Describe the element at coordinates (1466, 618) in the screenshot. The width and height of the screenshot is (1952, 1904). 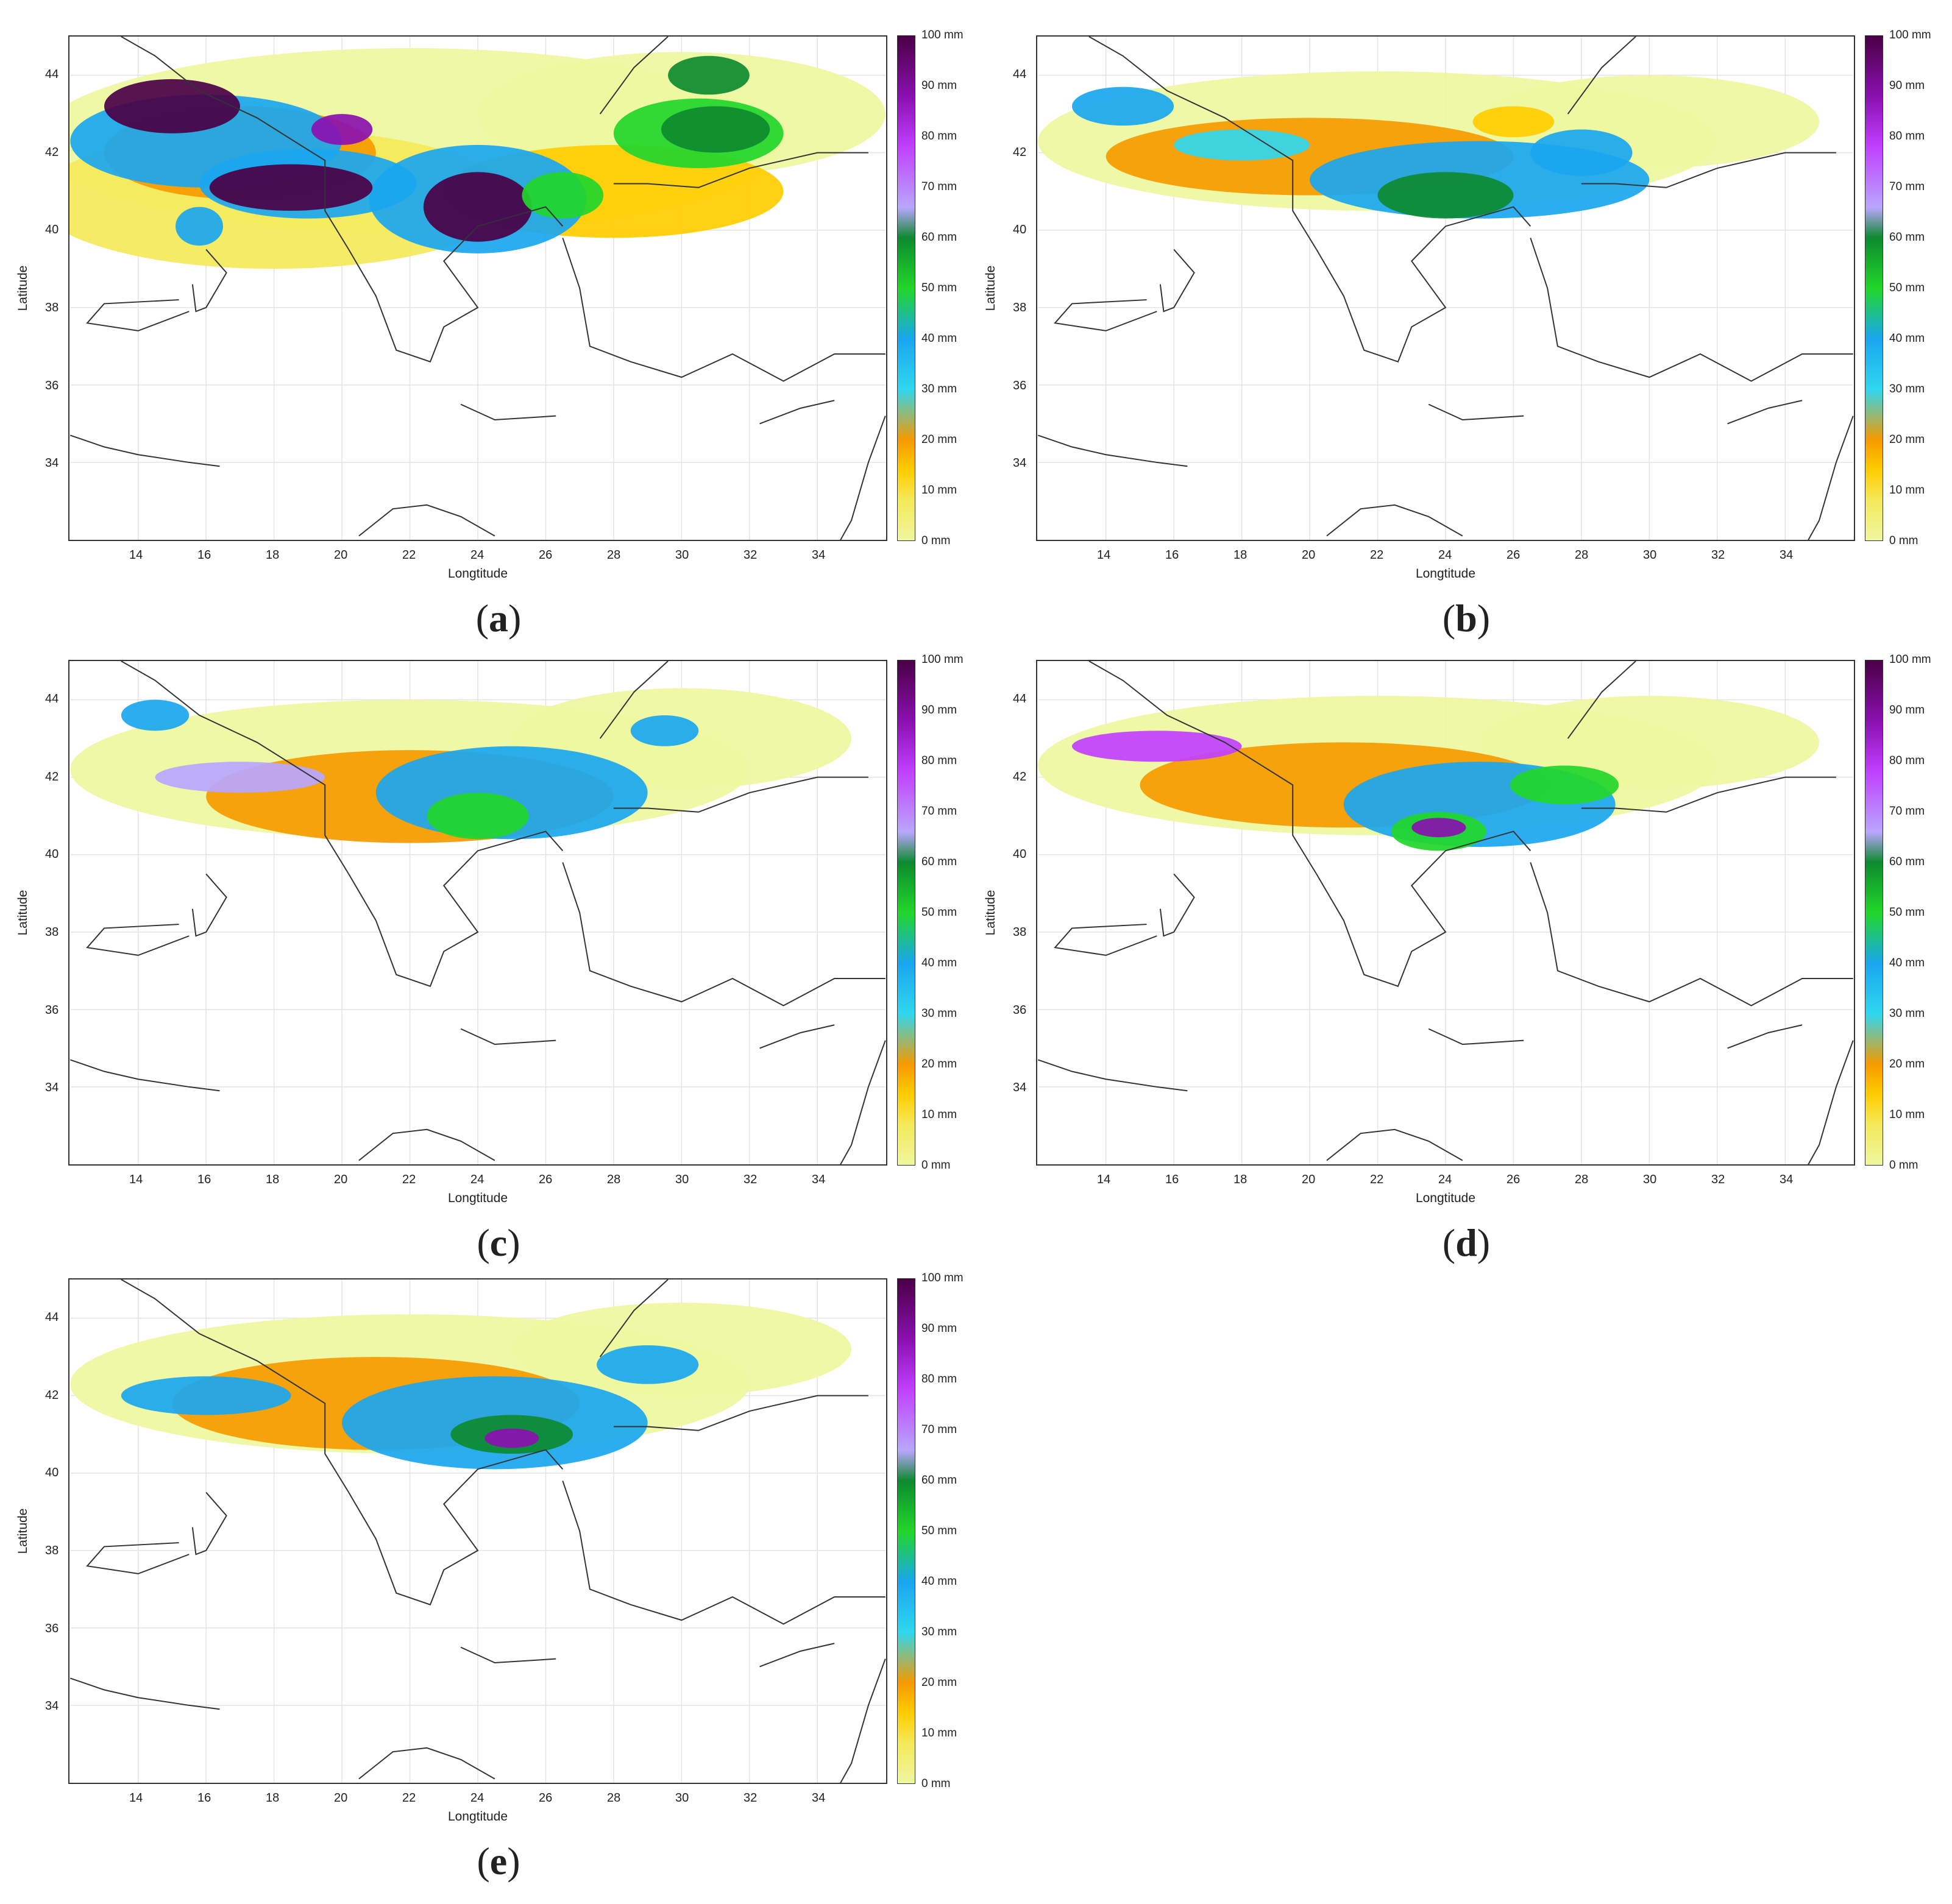
I see `panel-label: (b)` at that location.